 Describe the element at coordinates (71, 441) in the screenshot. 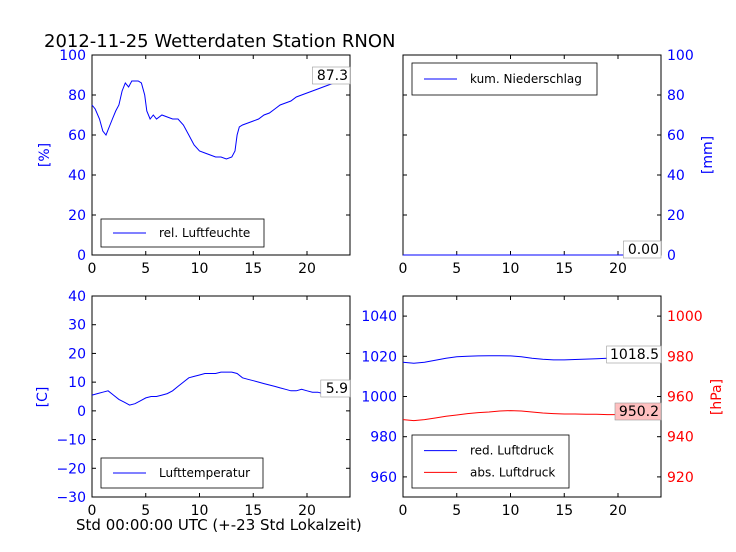

I see `y-tick-label: −10` at that location.